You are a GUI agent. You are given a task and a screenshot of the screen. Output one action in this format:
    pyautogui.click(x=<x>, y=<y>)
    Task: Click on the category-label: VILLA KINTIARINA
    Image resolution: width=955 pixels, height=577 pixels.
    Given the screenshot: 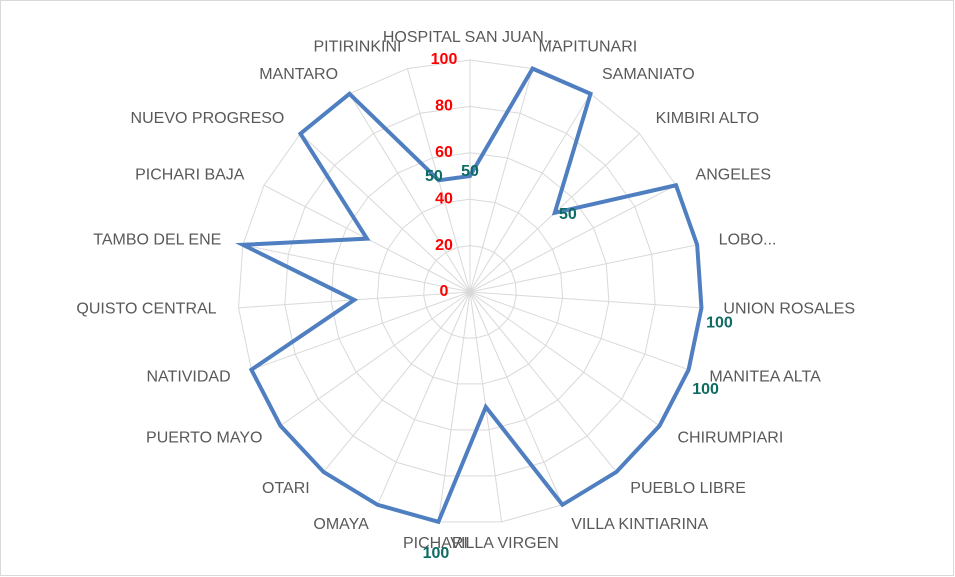 What is the action you would take?
    pyautogui.click(x=639, y=524)
    